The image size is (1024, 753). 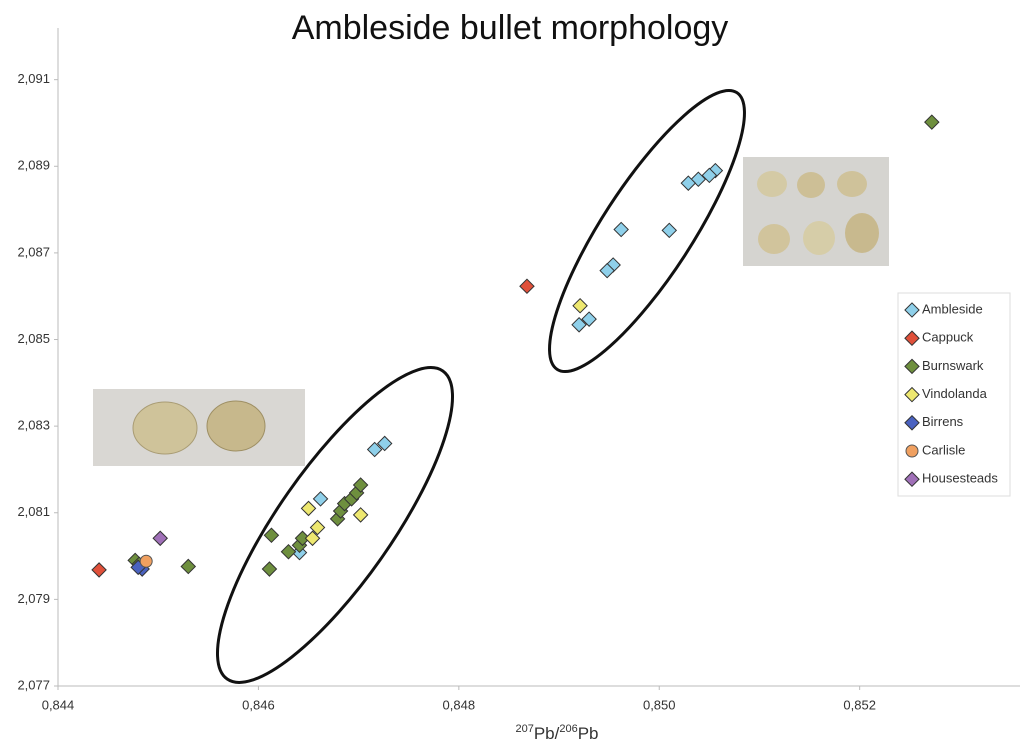 What do you see at coordinates (547, 733) in the screenshot?
I see `x-label-part: Pb/` at bounding box center [547, 733].